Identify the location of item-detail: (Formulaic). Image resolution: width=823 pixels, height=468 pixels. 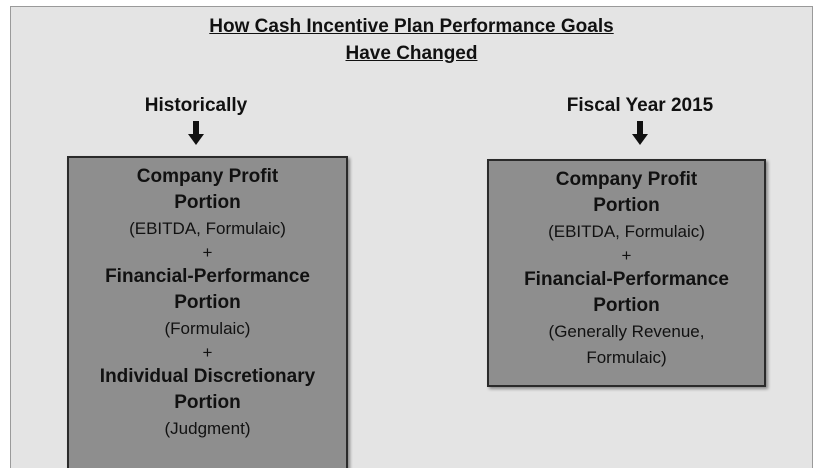
(207, 328).